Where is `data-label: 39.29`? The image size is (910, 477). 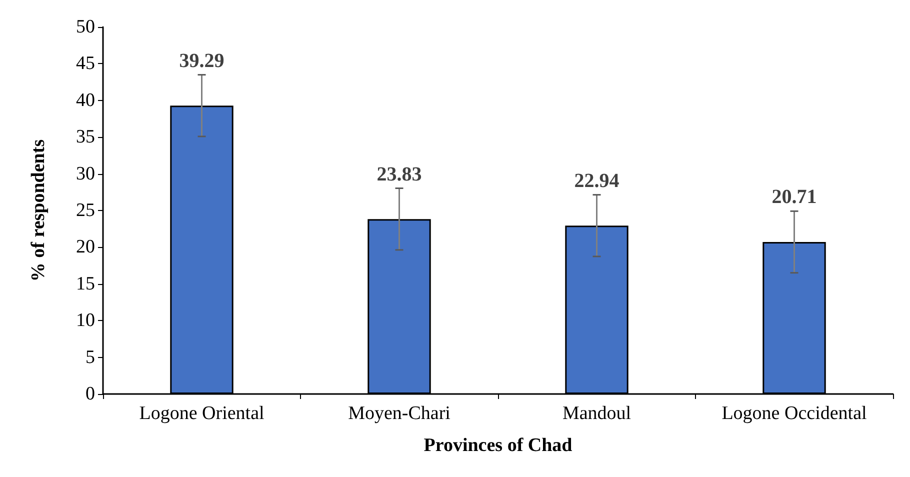
data-label: 39.29 is located at coordinates (201, 61).